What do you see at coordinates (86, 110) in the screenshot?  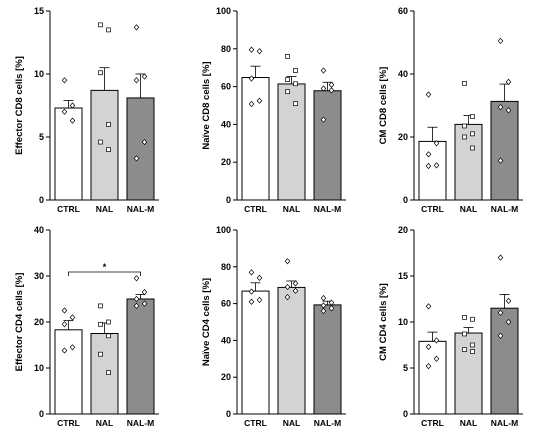 I see `chart-panel-1: 0 5 10 15 Effector CD8 cells [%] CTRL NAL NAL-M` at bounding box center [86, 110].